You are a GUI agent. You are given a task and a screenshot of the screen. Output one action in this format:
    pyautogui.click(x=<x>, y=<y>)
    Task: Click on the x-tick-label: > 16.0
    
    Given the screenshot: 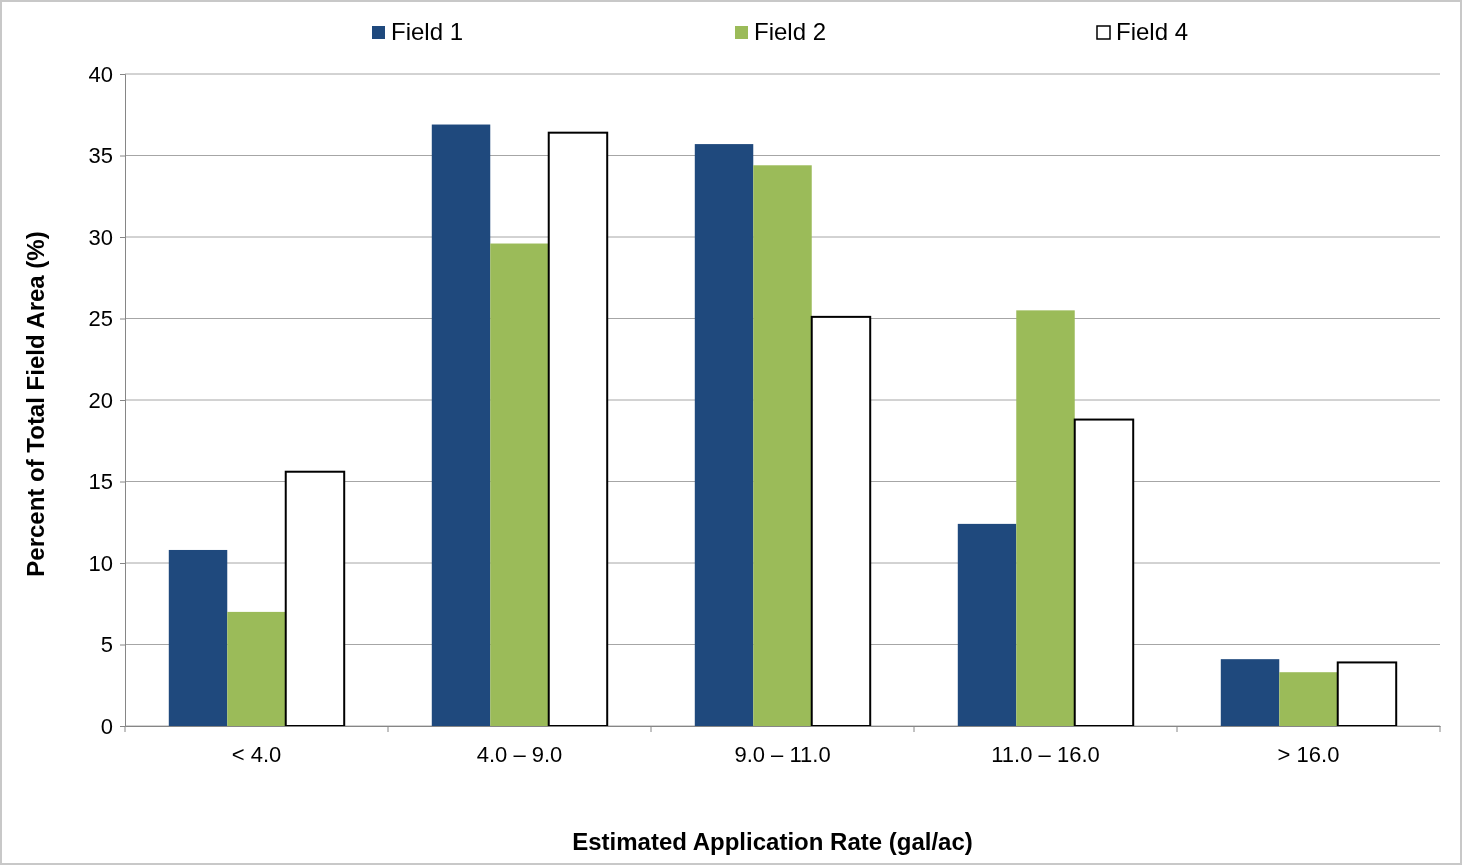 What is the action you would take?
    pyautogui.click(x=1308, y=754)
    